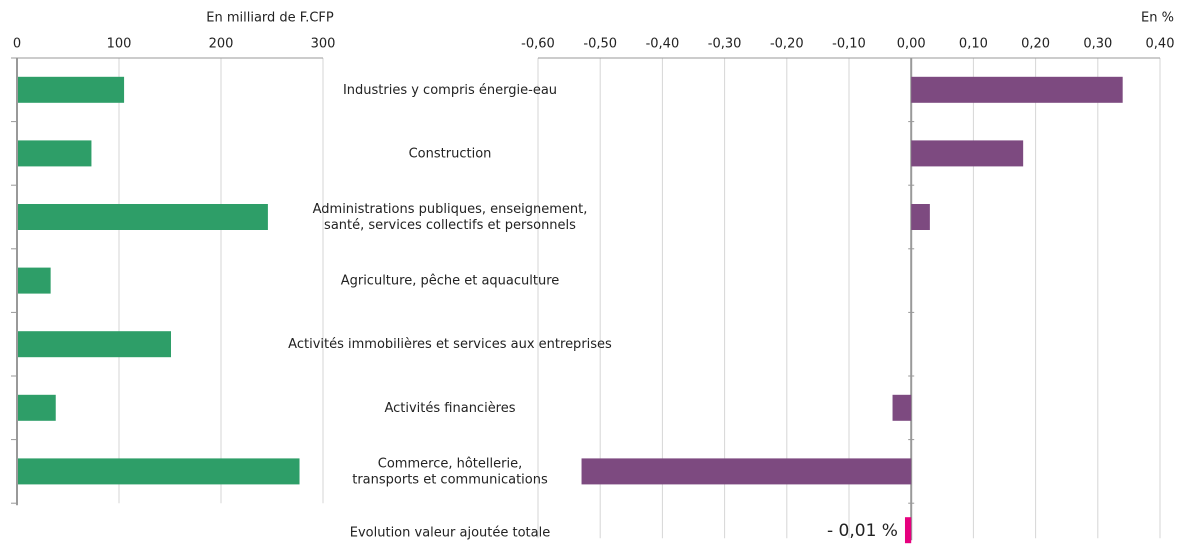 The image size is (1178, 558). What do you see at coordinates (119, 44) in the screenshot?
I see `x-tick-label: 100` at bounding box center [119, 44].